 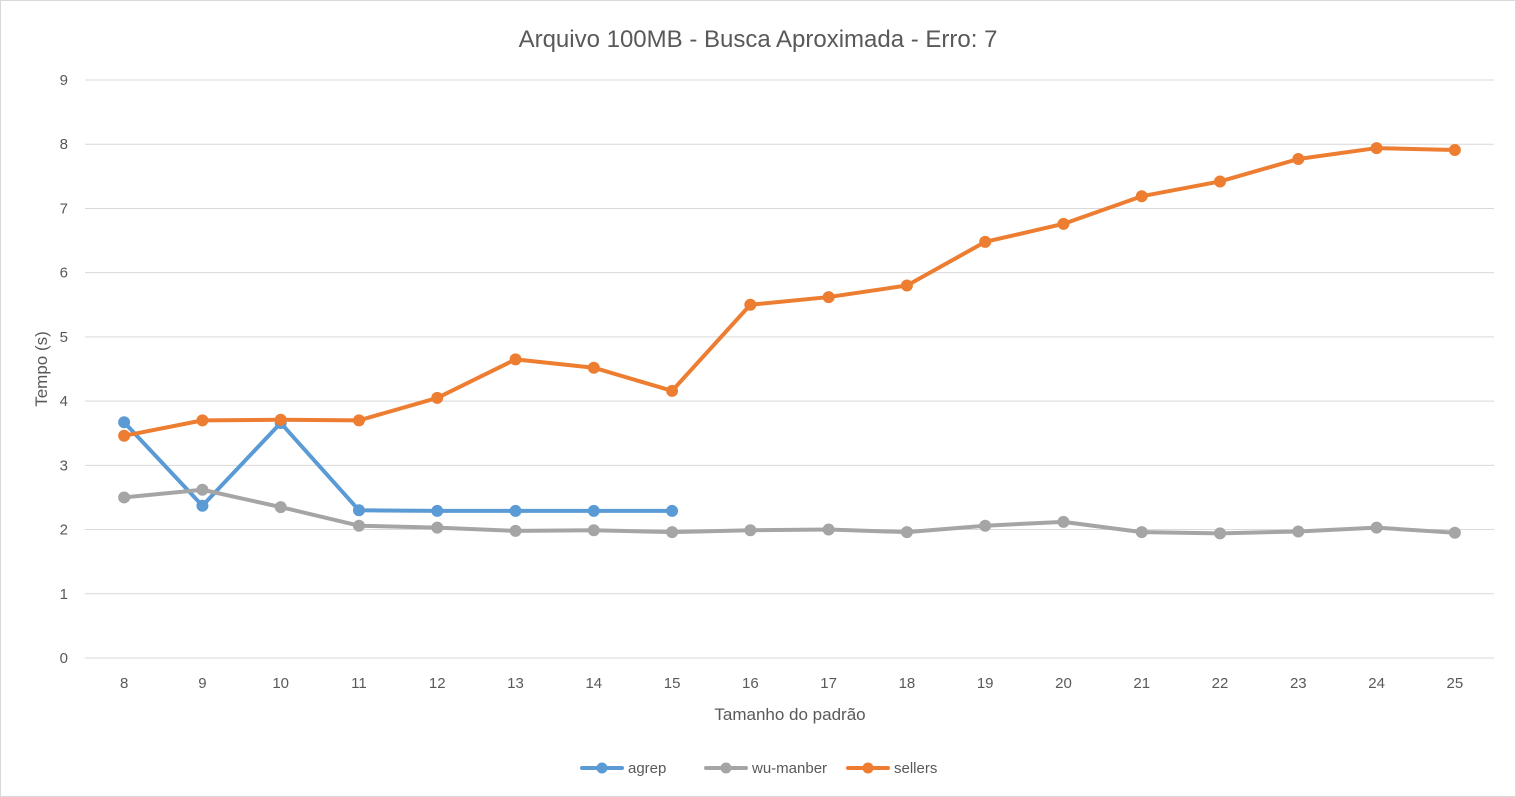 What do you see at coordinates (515, 683) in the screenshot?
I see `x-tick-label: 13` at bounding box center [515, 683].